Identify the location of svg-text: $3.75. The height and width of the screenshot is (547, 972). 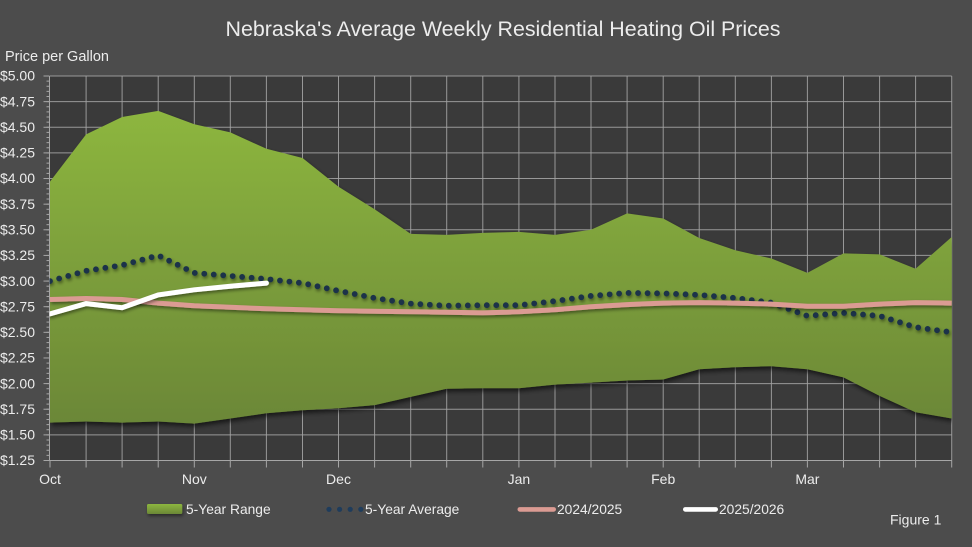
(17, 204).